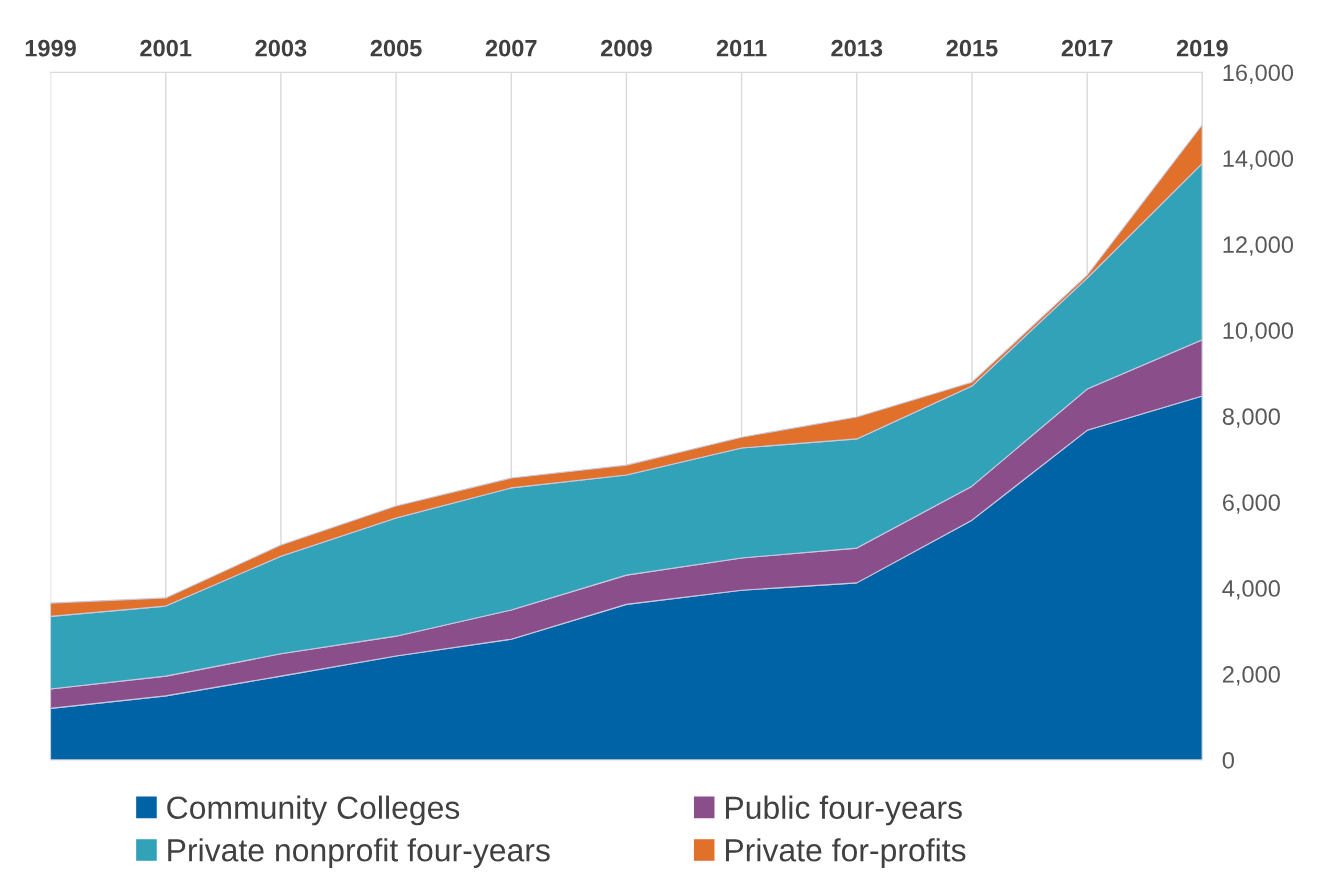  What do you see at coordinates (1202, 48) in the screenshot?
I see `x-tick-label: 2019` at bounding box center [1202, 48].